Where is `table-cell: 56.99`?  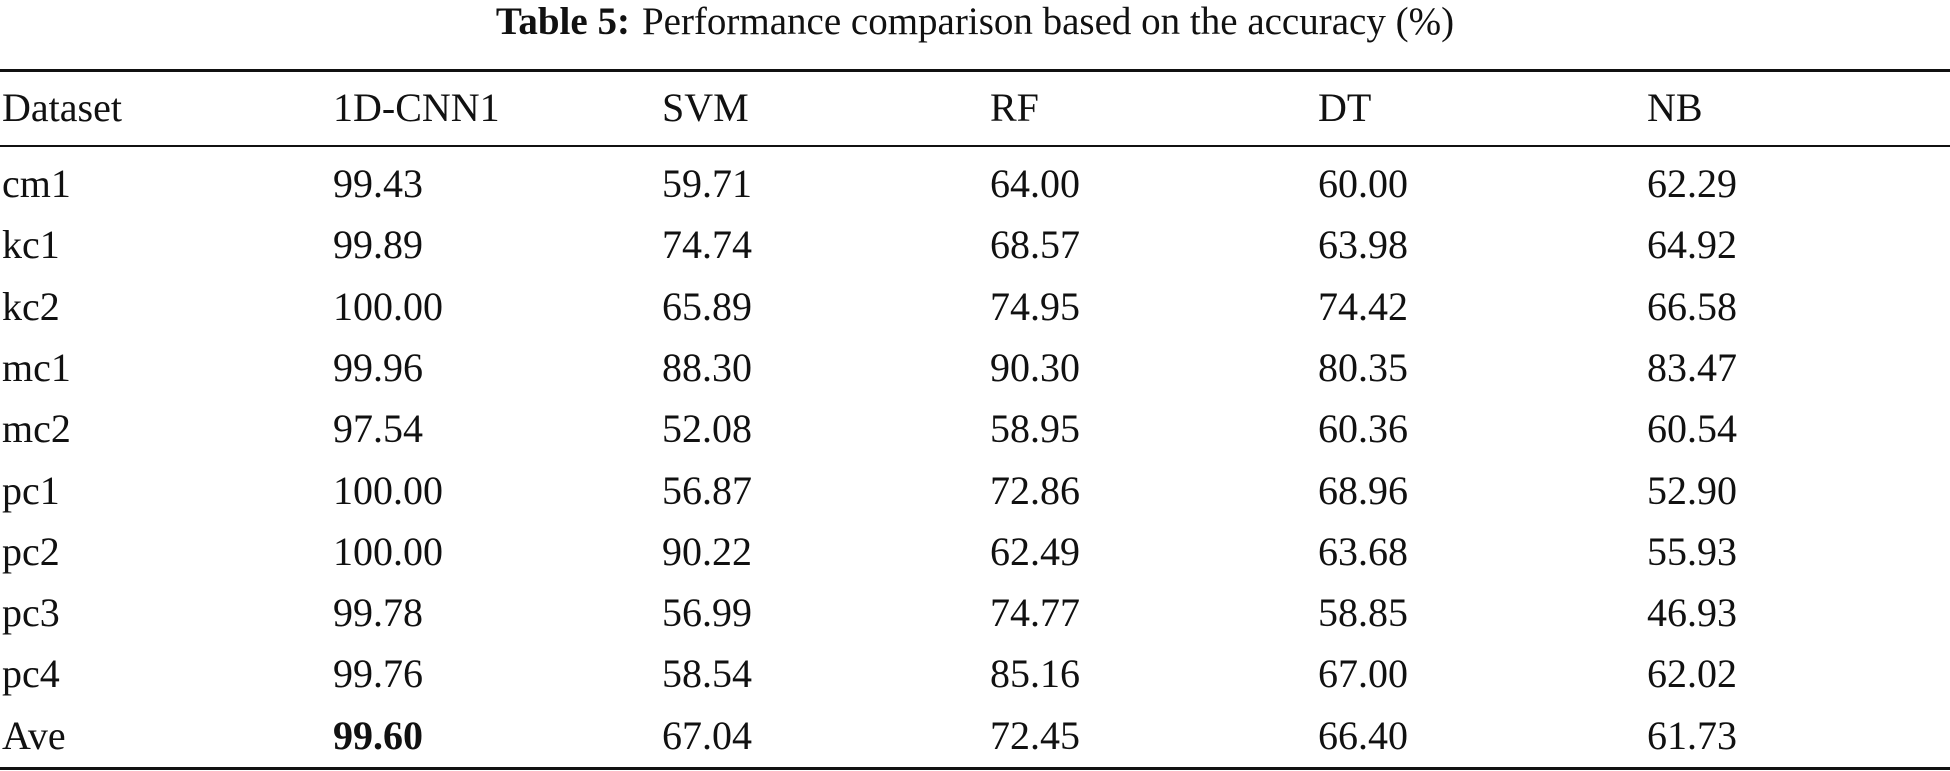
table-cell: 56.99 is located at coordinates (707, 613).